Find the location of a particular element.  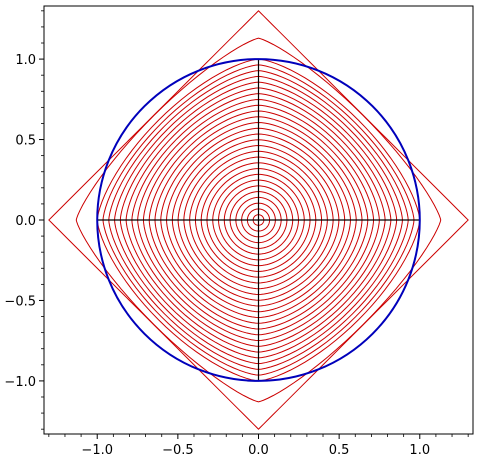

y-tick-label: −0.5 is located at coordinates (20, 301).